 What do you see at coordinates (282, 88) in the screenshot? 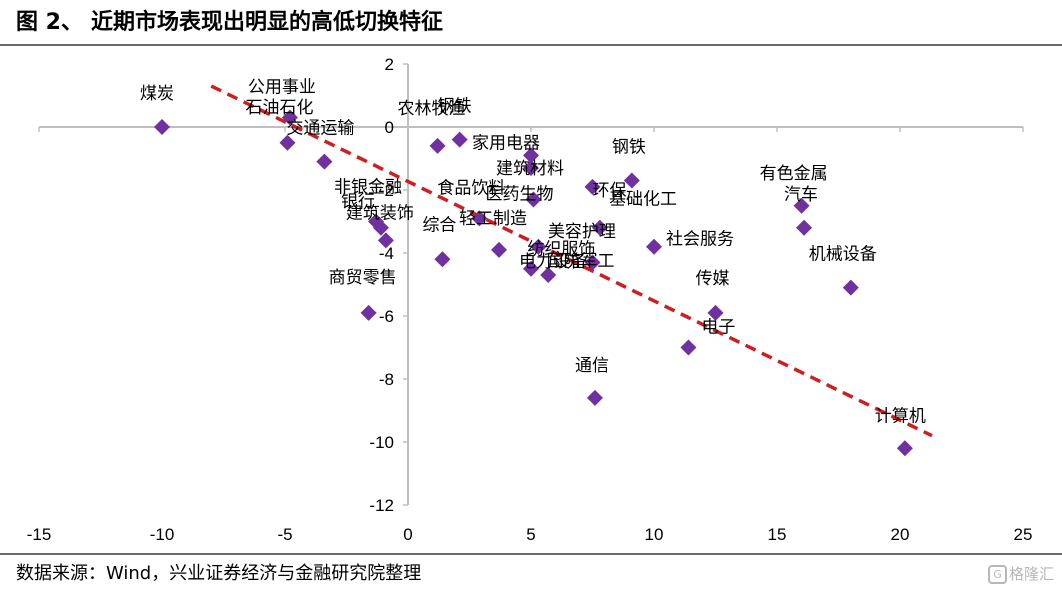
I see `point-label: 公用事业` at bounding box center [282, 88].